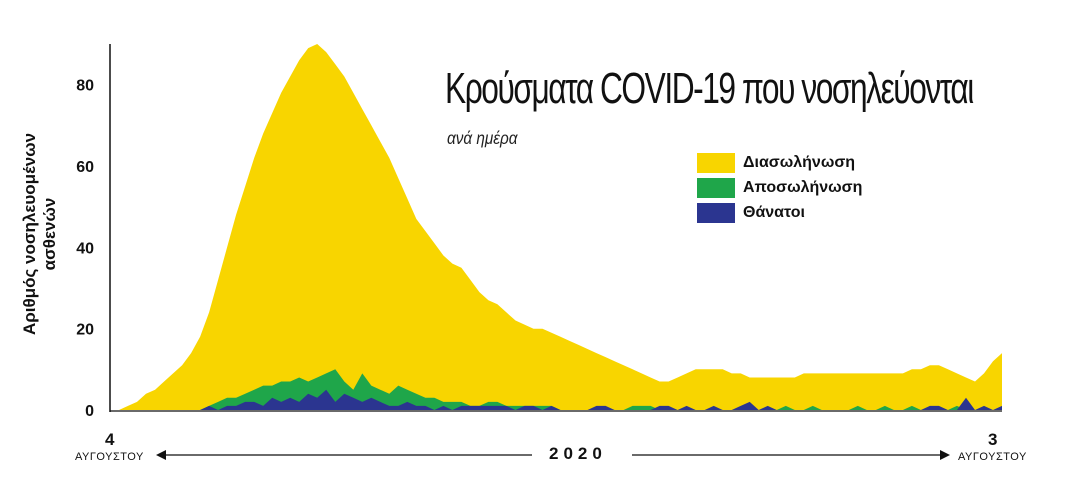 Image resolution: width=1091 pixels, height=489 pixels. Describe the element at coordinates (716, 187) in the screenshot. I see `legend-swatch-extubation` at that location.